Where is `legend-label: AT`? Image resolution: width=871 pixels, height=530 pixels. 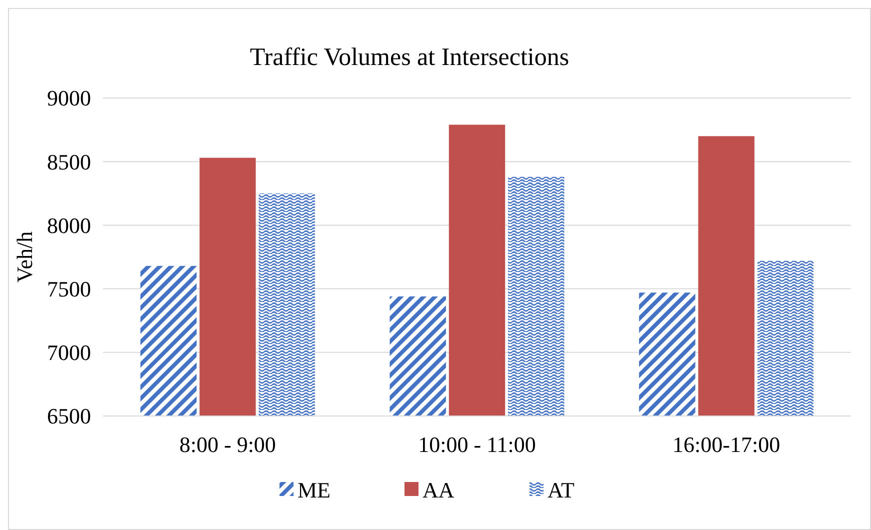 legend-label: AT is located at coordinates (561, 490).